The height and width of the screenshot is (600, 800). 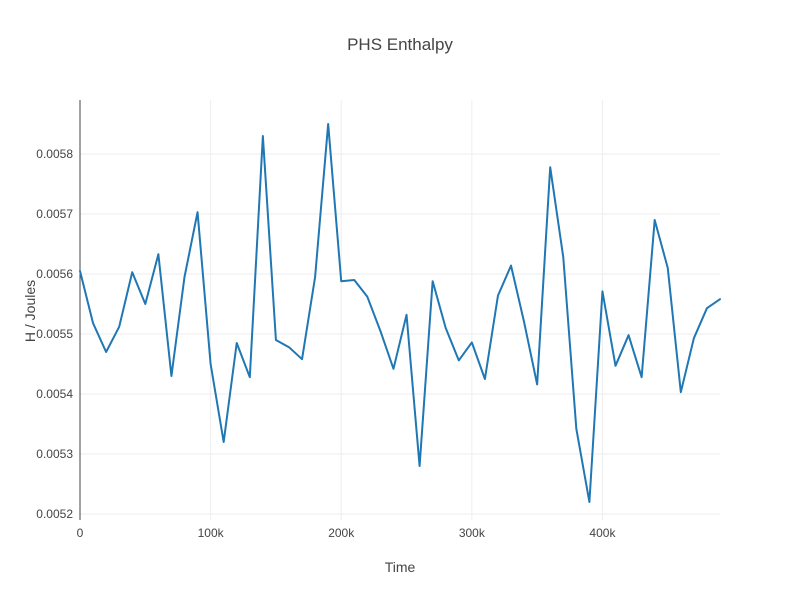 I want to click on x-tick-label: 100k, so click(x=211, y=533).